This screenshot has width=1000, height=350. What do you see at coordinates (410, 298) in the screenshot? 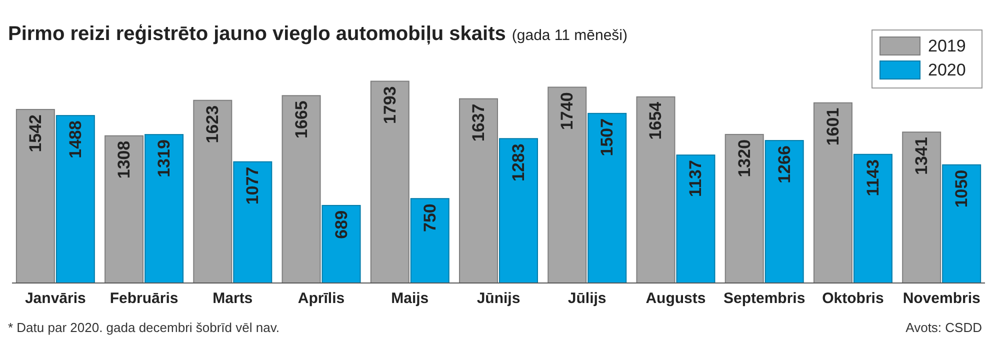
I see `x-tick-label: Maijs` at bounding box center [410, 298].